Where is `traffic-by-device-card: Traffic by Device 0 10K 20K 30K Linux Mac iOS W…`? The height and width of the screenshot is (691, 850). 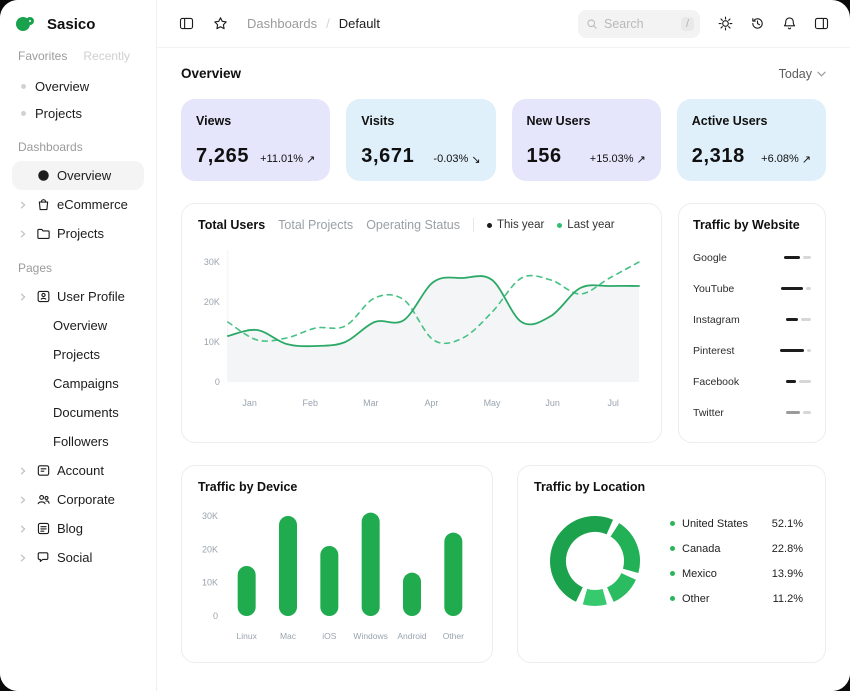 traffic-by-device-card: Traffic by Device 0 10K 20K 30K Linux Mac iOS W… is located at coordinates (337, 564).